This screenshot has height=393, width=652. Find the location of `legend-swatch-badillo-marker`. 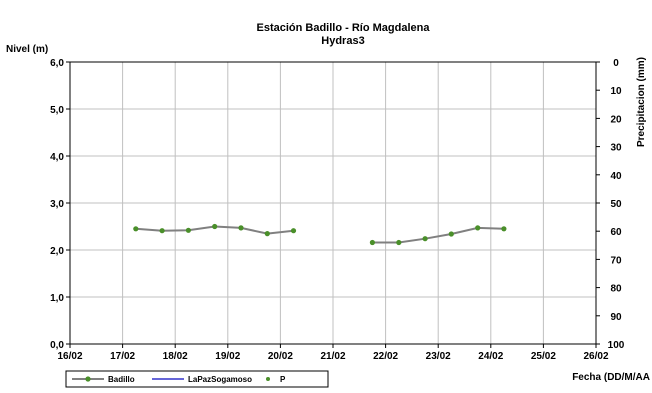

legend-swatch-badillo-marker is located at coordinates (88, 379).